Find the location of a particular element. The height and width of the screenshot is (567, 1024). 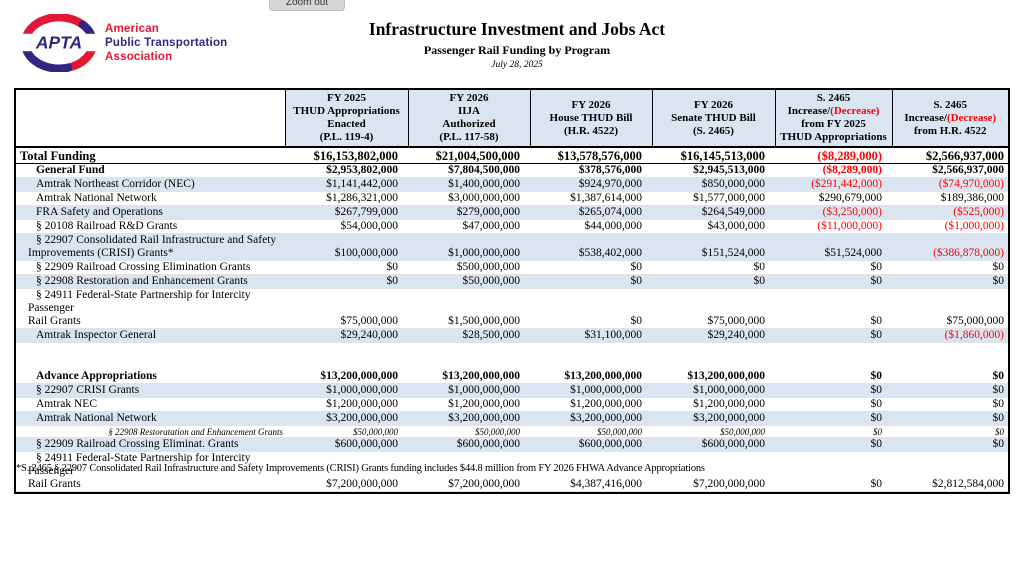

row-label: Amtrak NEC is located at coordinates (150, 404).